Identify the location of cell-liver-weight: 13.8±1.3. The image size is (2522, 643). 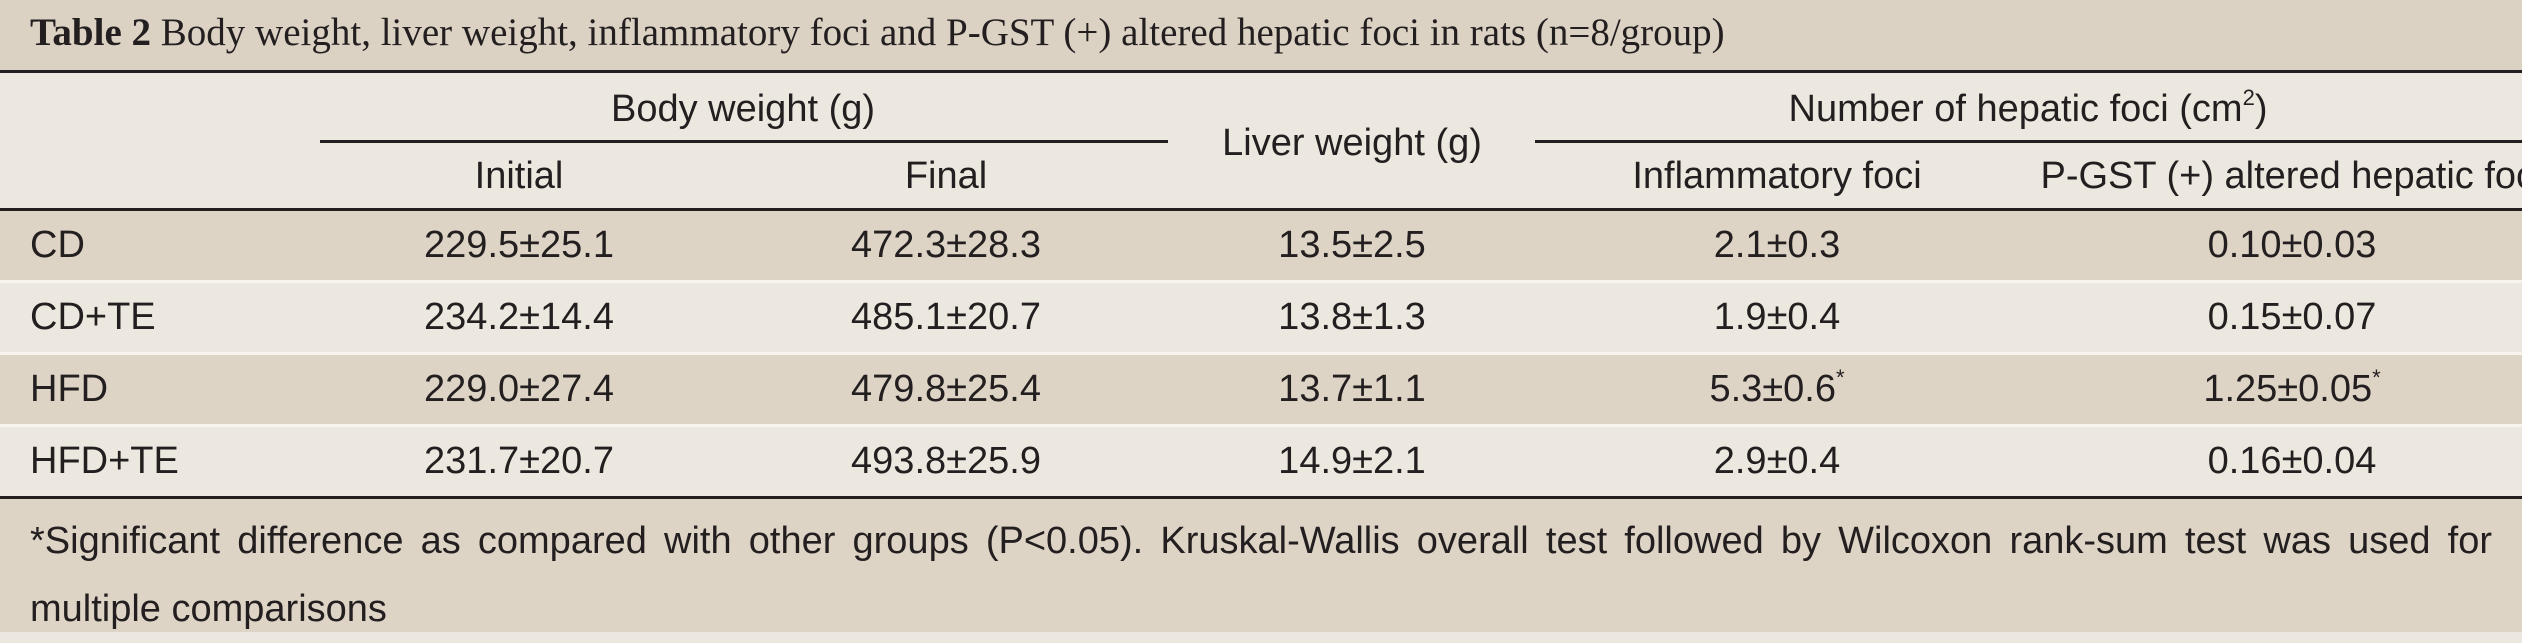
(1352, 317).